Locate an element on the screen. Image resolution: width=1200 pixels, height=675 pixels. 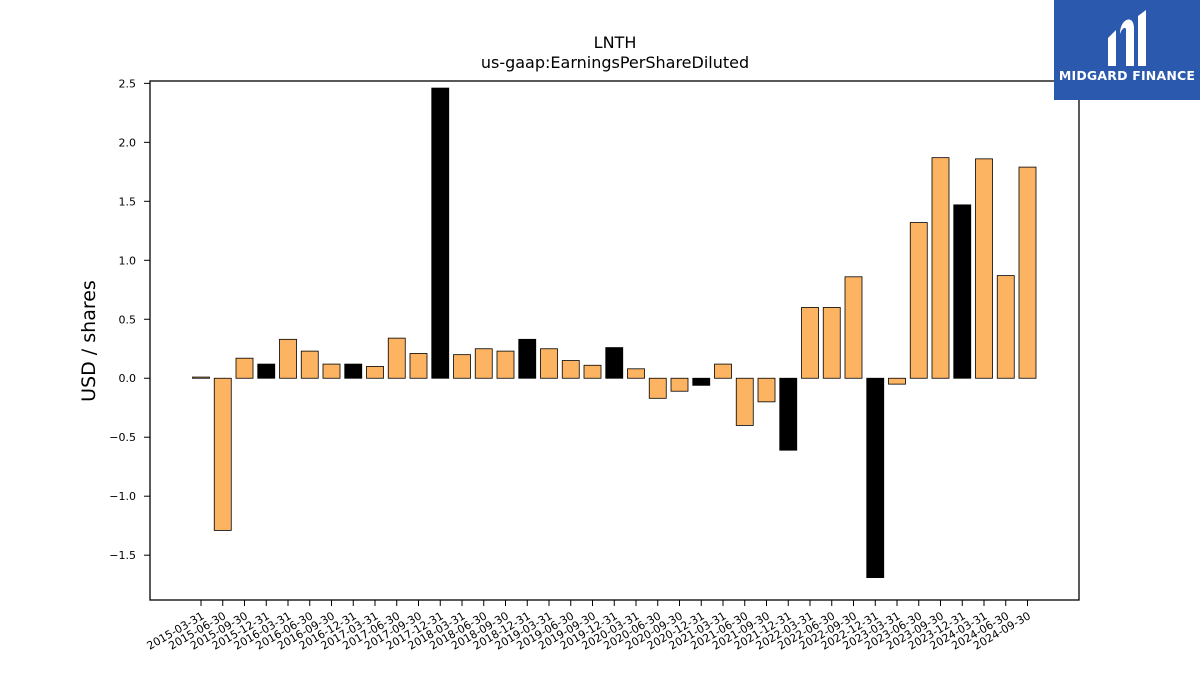
chart-title: LNTH is located at coordinates (615, 42).